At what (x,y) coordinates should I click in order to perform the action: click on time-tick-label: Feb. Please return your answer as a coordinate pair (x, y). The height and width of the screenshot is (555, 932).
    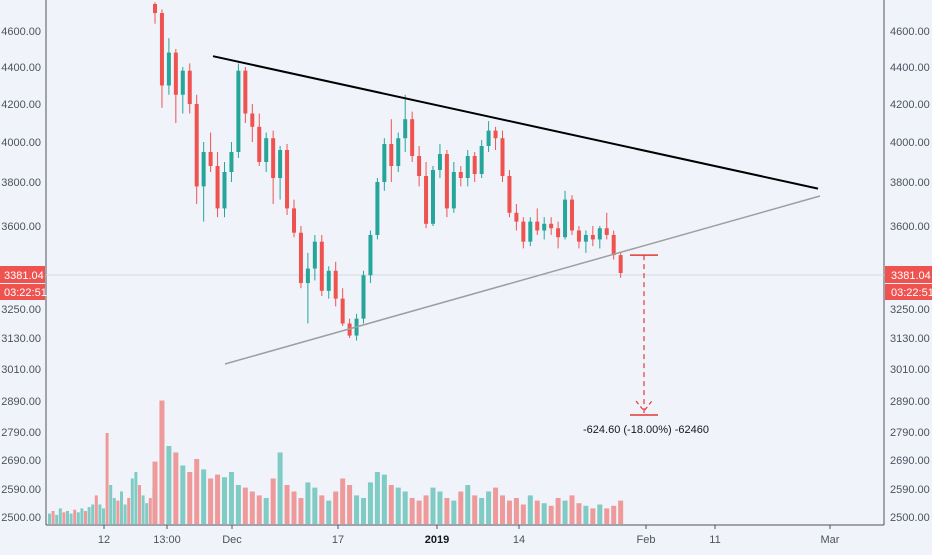
    Looking at the image, I should click on (646, 540).